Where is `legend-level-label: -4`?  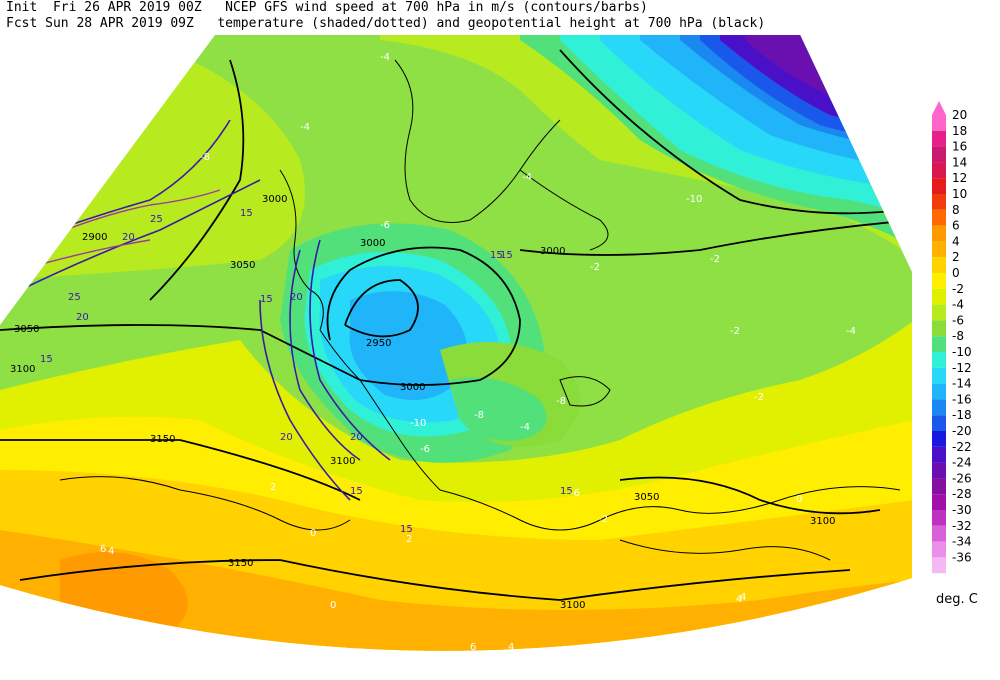
legend-level-label: -4 is located at coordinates (958, 305).